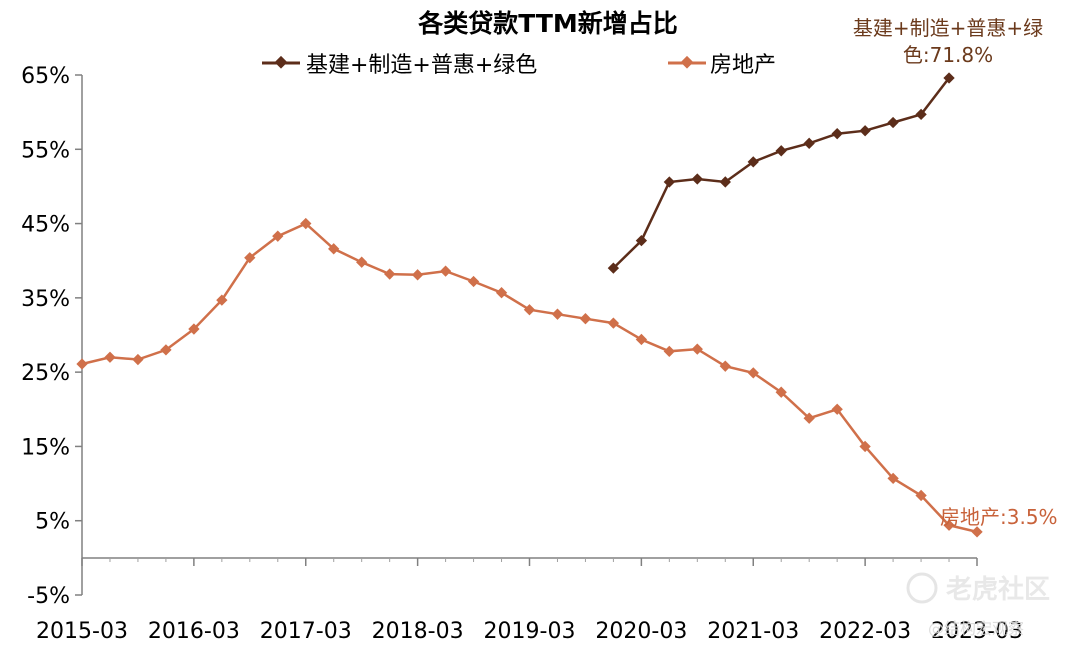 Image resolution: width=1080 pixels, height=652 pixels. I want to click on legend-marker-realestate, so click(687, 62).